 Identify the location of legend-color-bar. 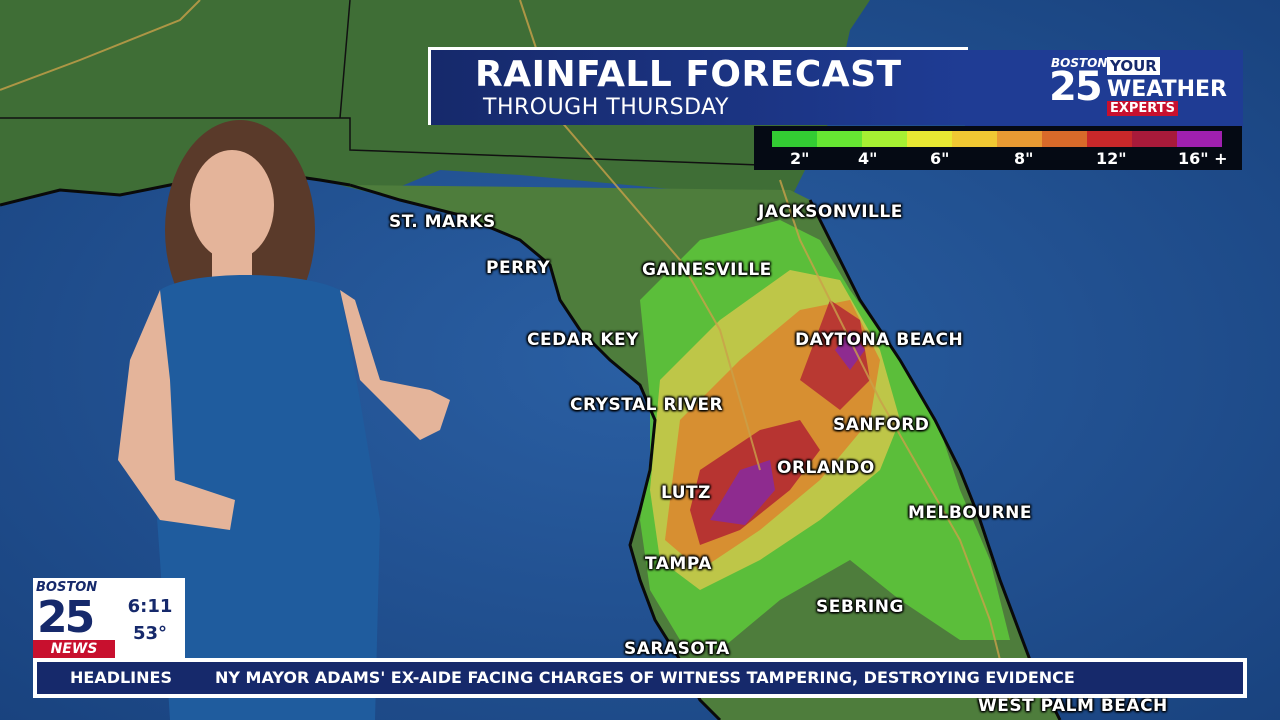
(997, 139).